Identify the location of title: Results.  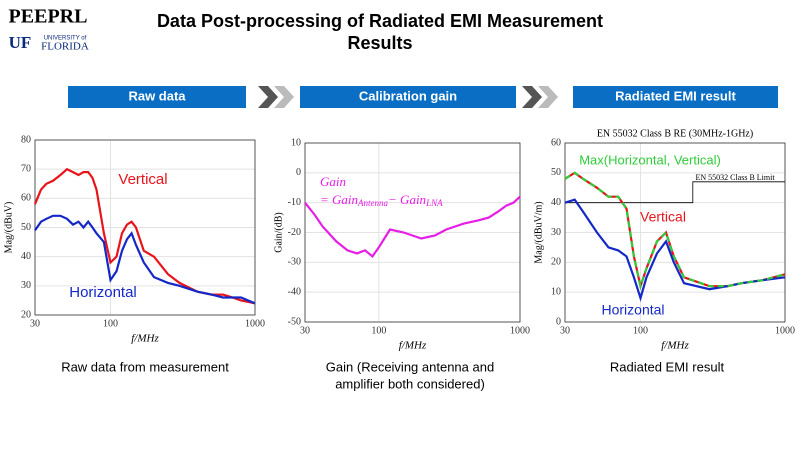
(379, 43).